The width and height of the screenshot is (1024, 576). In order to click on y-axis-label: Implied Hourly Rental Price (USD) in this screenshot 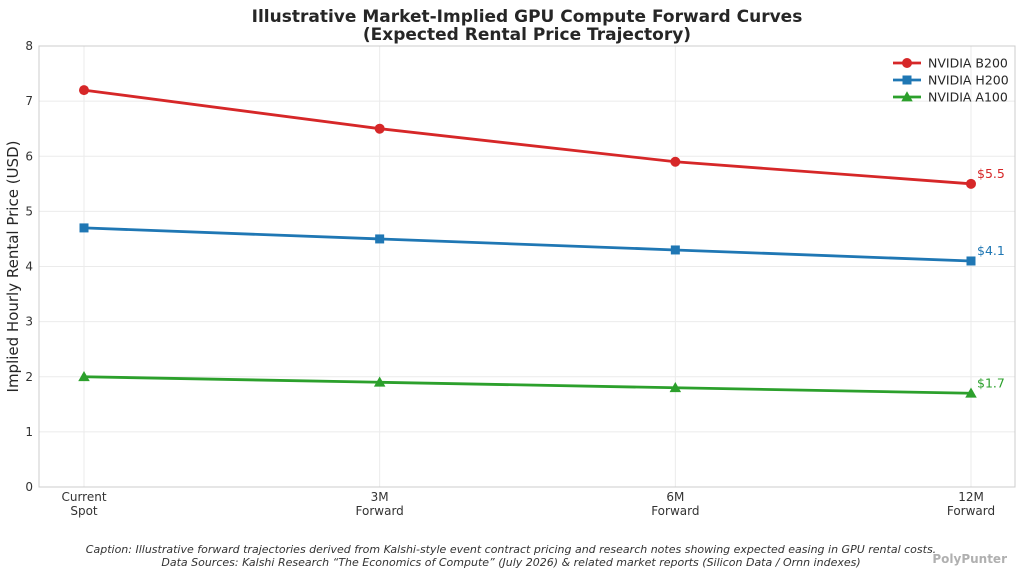, I will do `click(13, 267)`.